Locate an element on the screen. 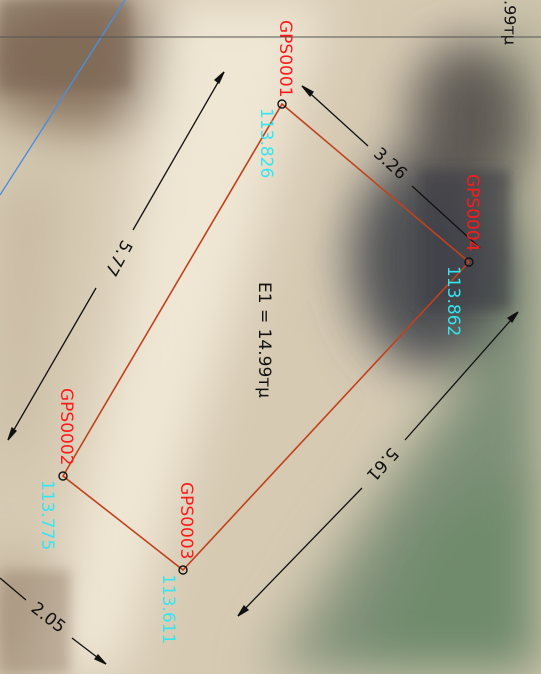 The image size is (541, 674). point-name-gps0002: GPS0002 is located at coordinates (66, 426).